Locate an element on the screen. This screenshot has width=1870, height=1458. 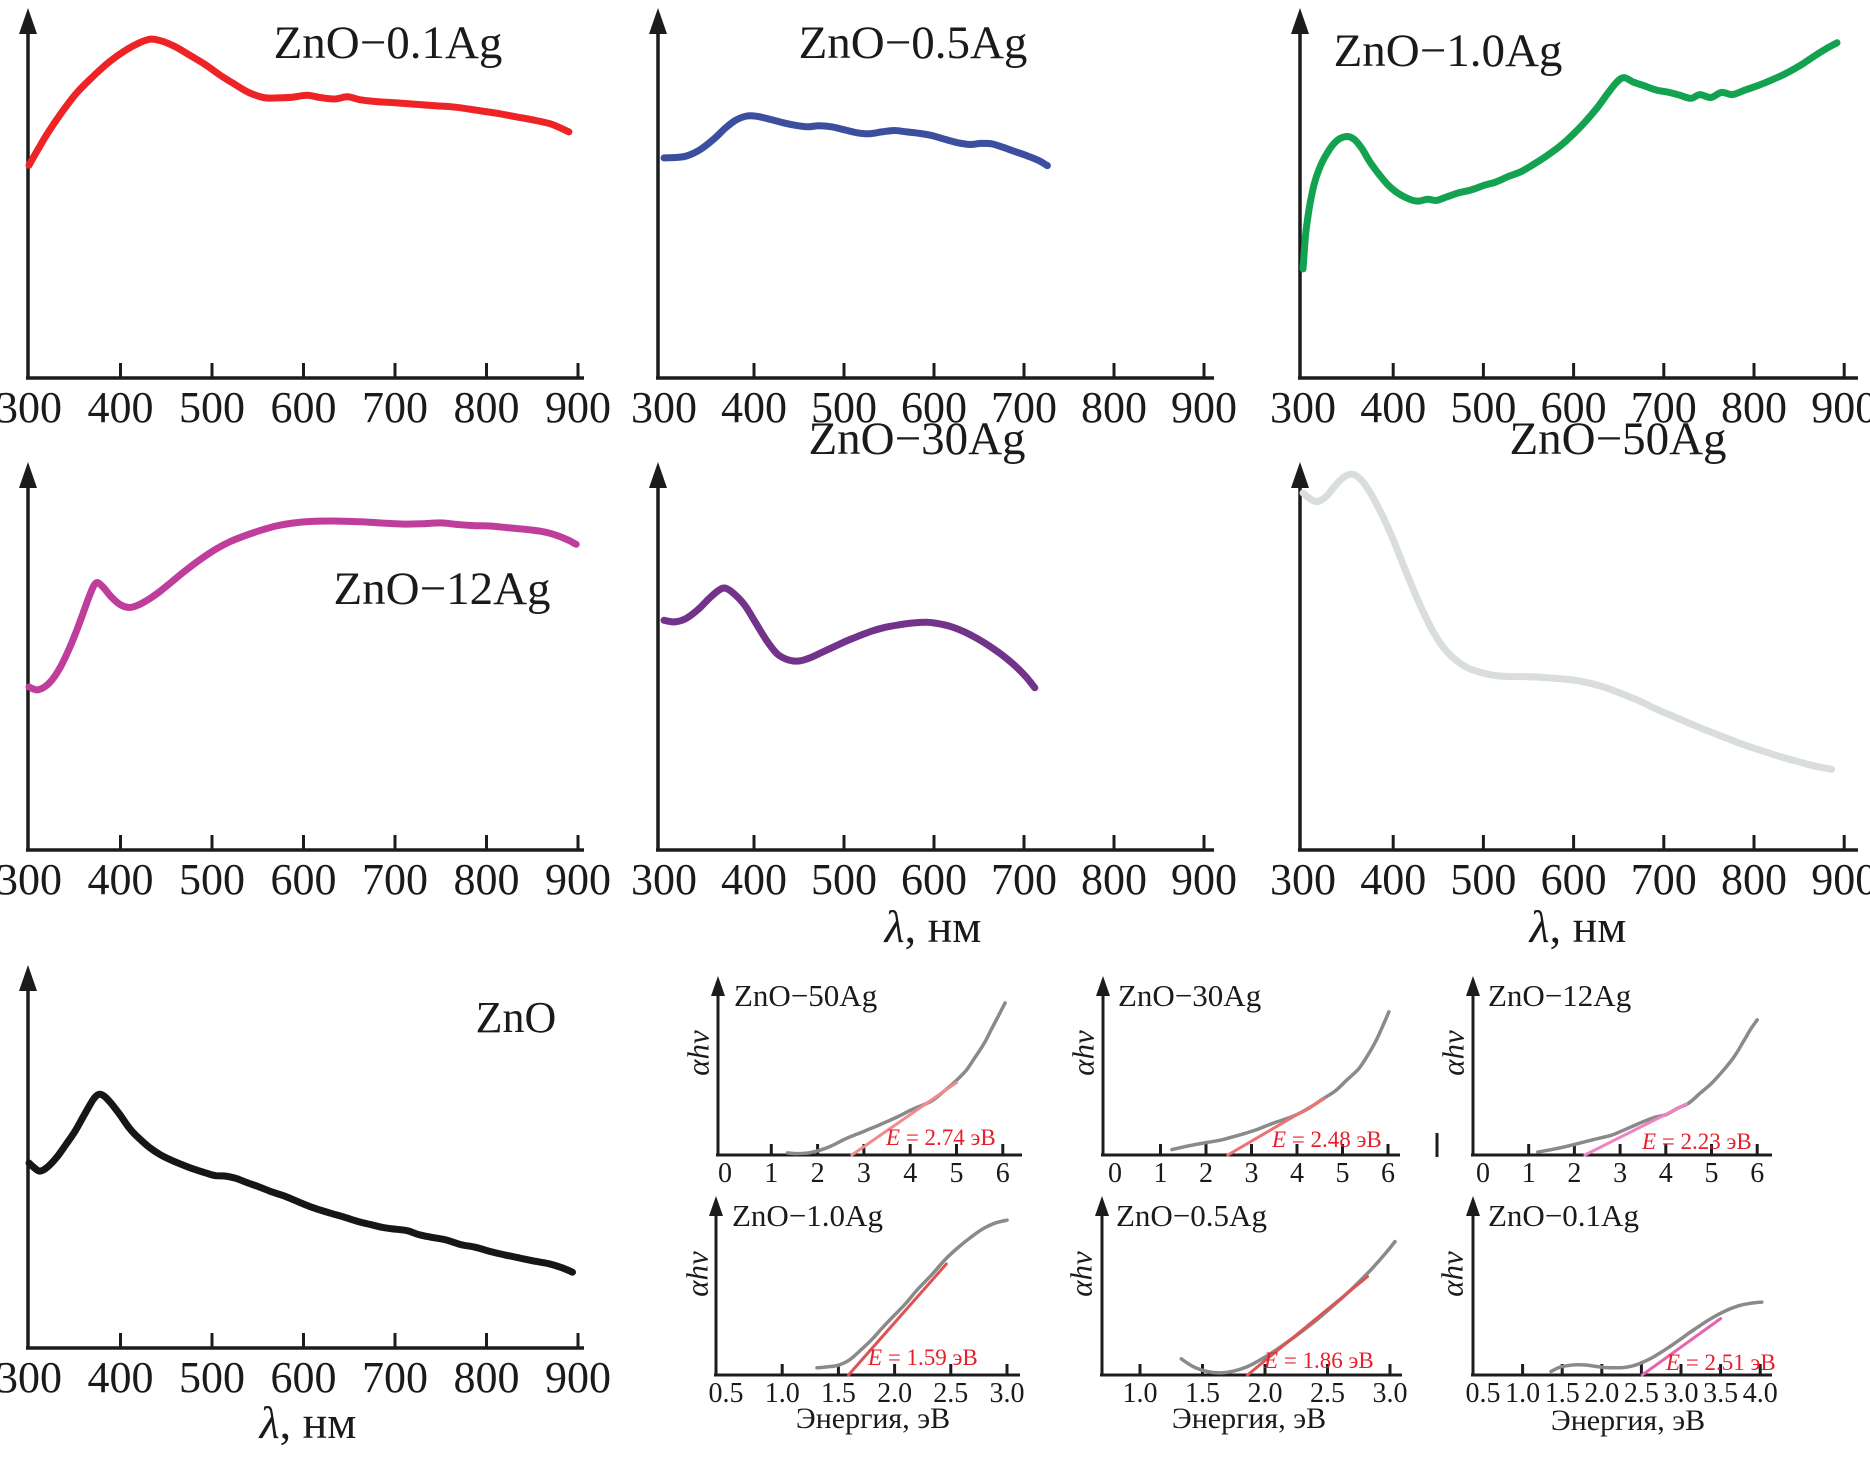
spectrum-zno-0.1ag-tick-label: 900 is located at coordinates (578, 407).